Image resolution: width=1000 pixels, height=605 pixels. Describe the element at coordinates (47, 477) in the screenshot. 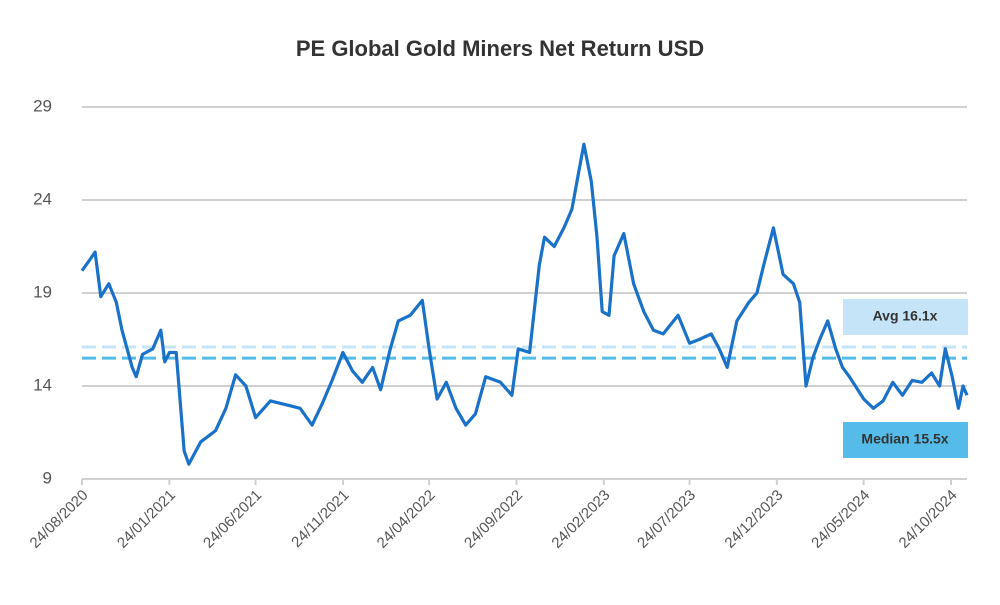

I see `y-tick-label: 9` at that location.